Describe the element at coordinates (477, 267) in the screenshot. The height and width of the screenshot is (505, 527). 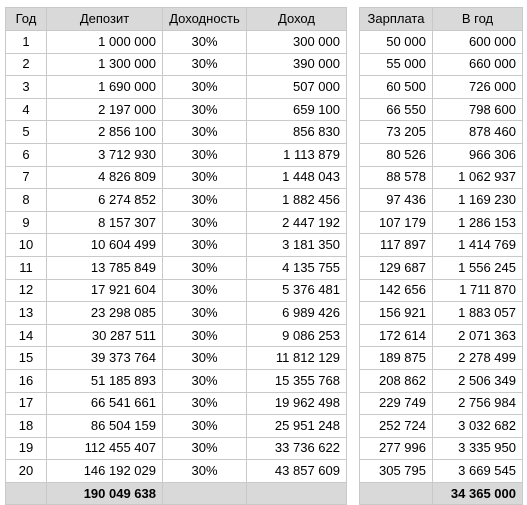
I see `cell-per-year: 1 556 245` at that location.